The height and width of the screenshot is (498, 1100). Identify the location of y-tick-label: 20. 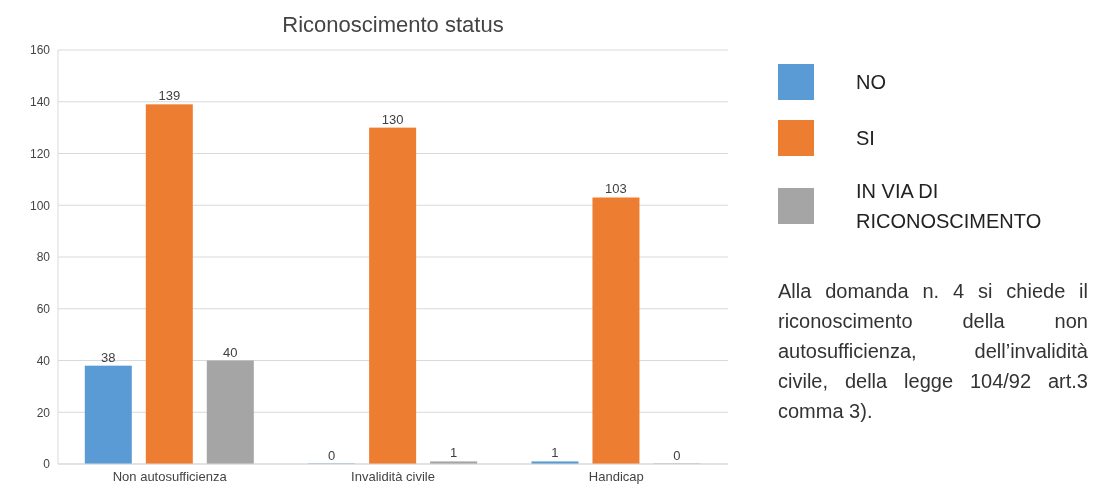
(43, 412).